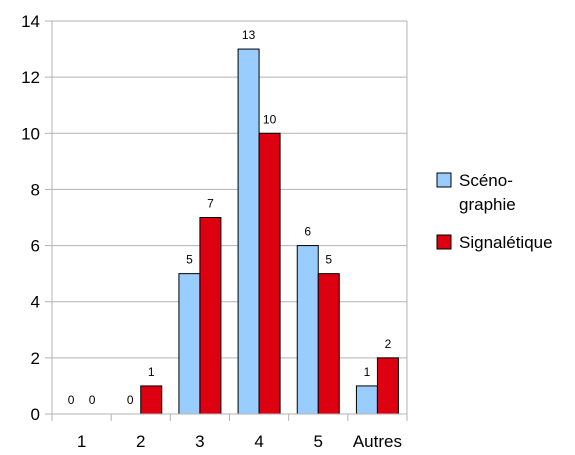 The width and height of the screenshot is (575, 455). I want to click on data-label: 10, so click(270, 119).